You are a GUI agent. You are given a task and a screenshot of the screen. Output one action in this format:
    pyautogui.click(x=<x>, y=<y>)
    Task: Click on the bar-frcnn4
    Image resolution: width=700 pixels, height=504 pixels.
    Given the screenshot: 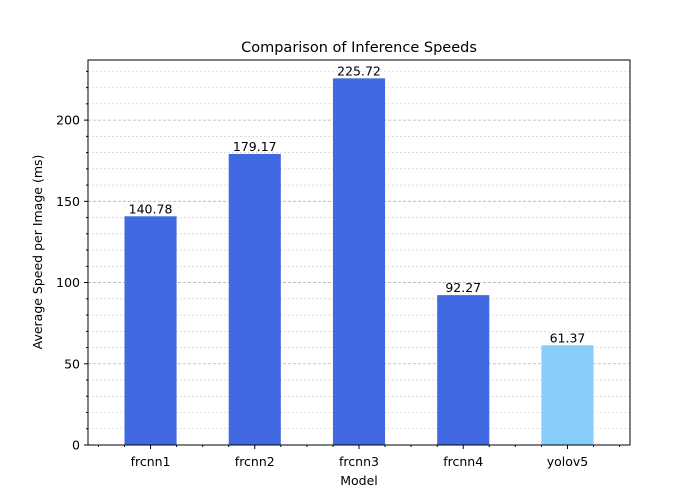 What is the action you would take?
    pyautogui.click(x=463, y=370)
    